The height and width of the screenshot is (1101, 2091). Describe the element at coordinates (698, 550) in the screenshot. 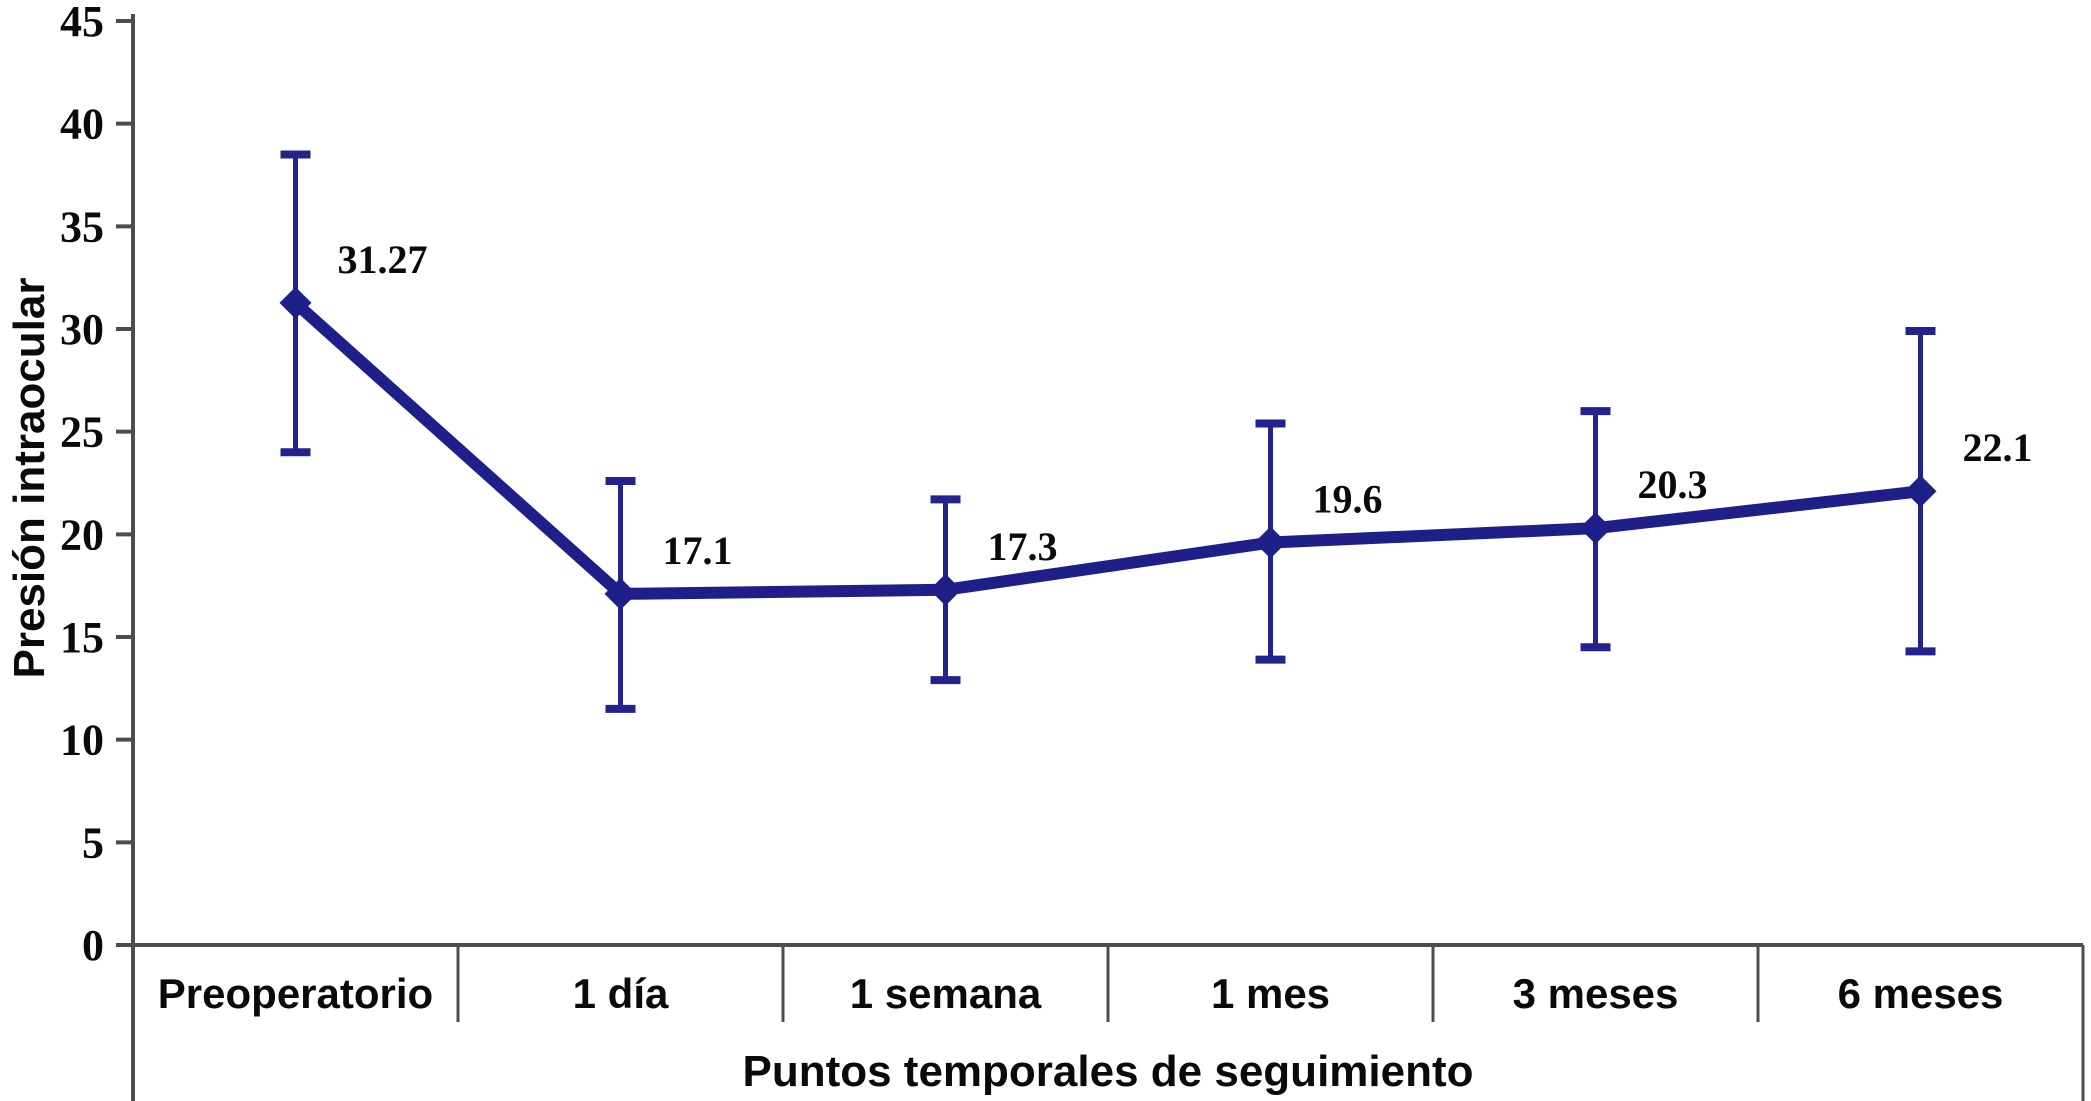

I see `data-label: 17.1` at that location.